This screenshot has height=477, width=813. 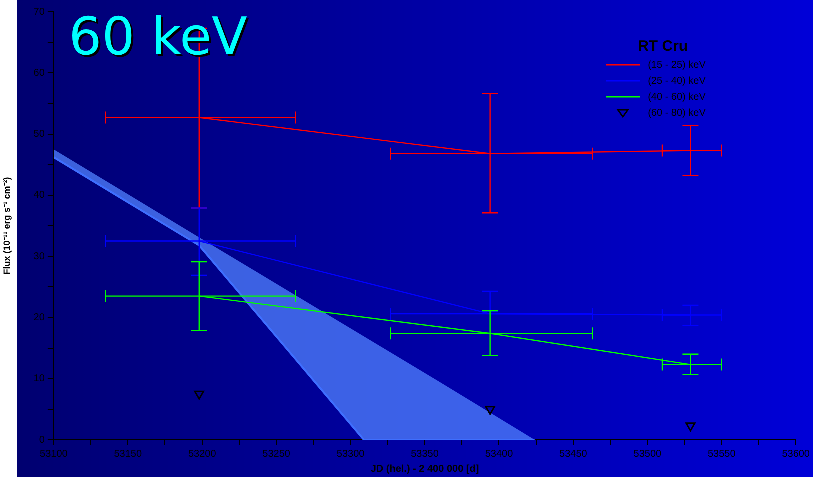 What do you see at coordinates (574, 454) in the screenshot?
I see `x-tick-label: 53450` at bounding box center [574, 454].